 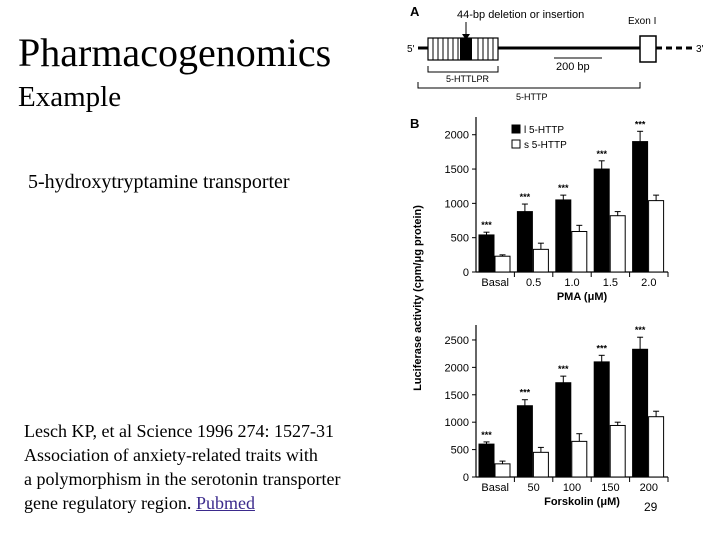 What do you see at coordinates (573, 67) in the screenshot?
I see `scale-label: 200 bp` at bounding box center [573, 67].